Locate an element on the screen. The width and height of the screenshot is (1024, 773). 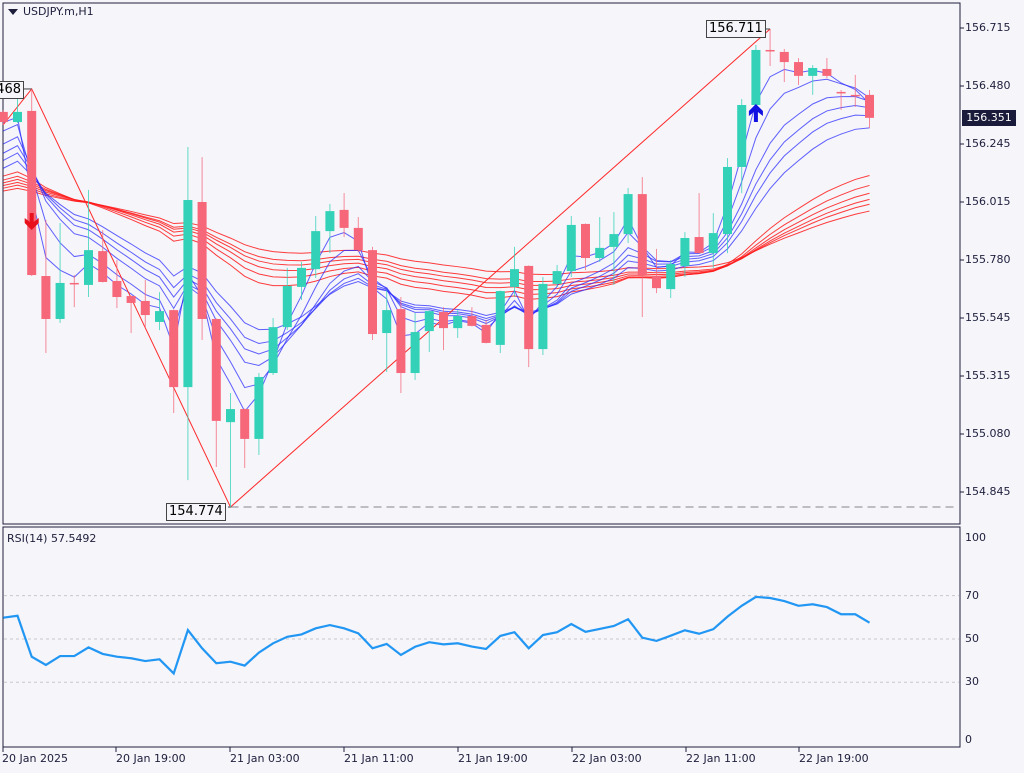
zigzag-label-high: 156.711 is located at coordinates (736, 29).